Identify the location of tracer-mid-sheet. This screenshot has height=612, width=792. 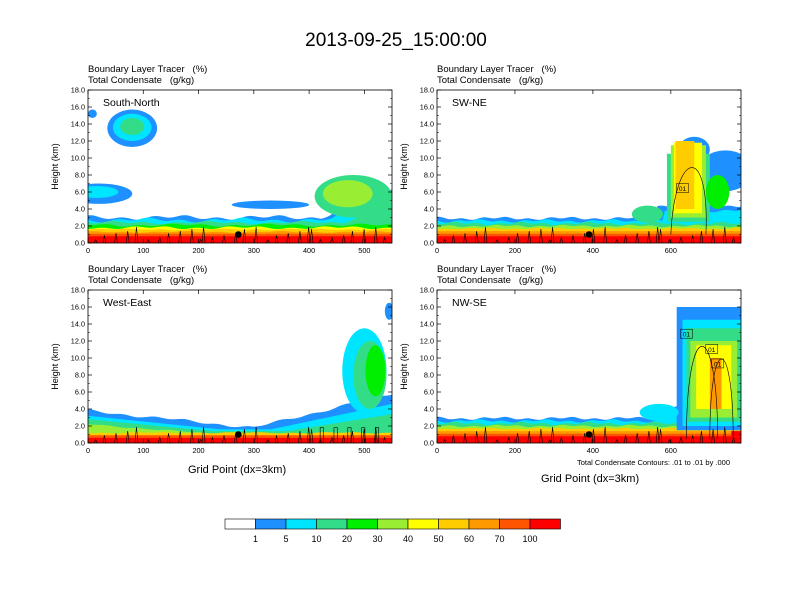
(270, 204).